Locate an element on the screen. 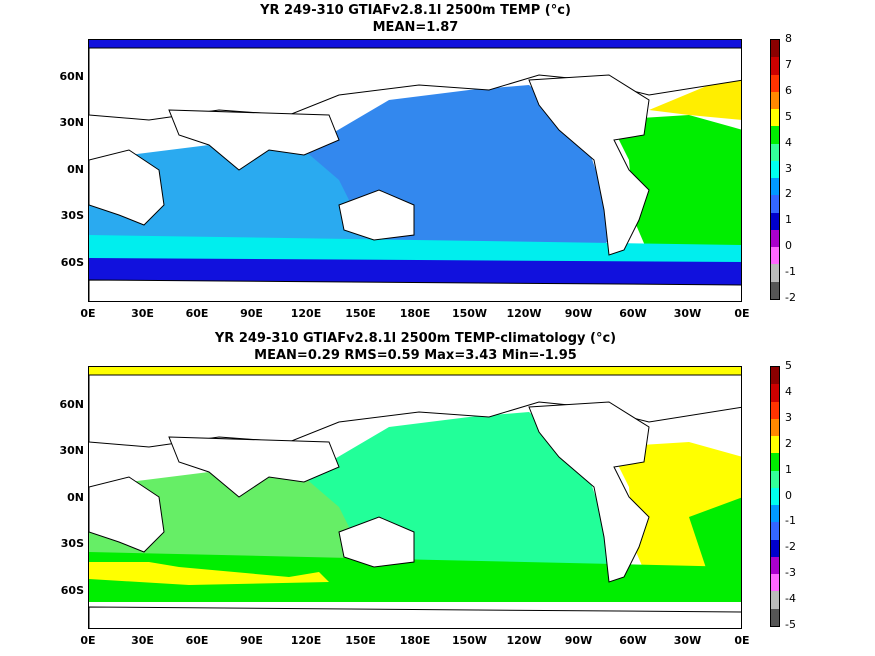 This screenshot has height=656, width=875. bottom-colorbar-label: -4 is located at coordinates (790, 599).